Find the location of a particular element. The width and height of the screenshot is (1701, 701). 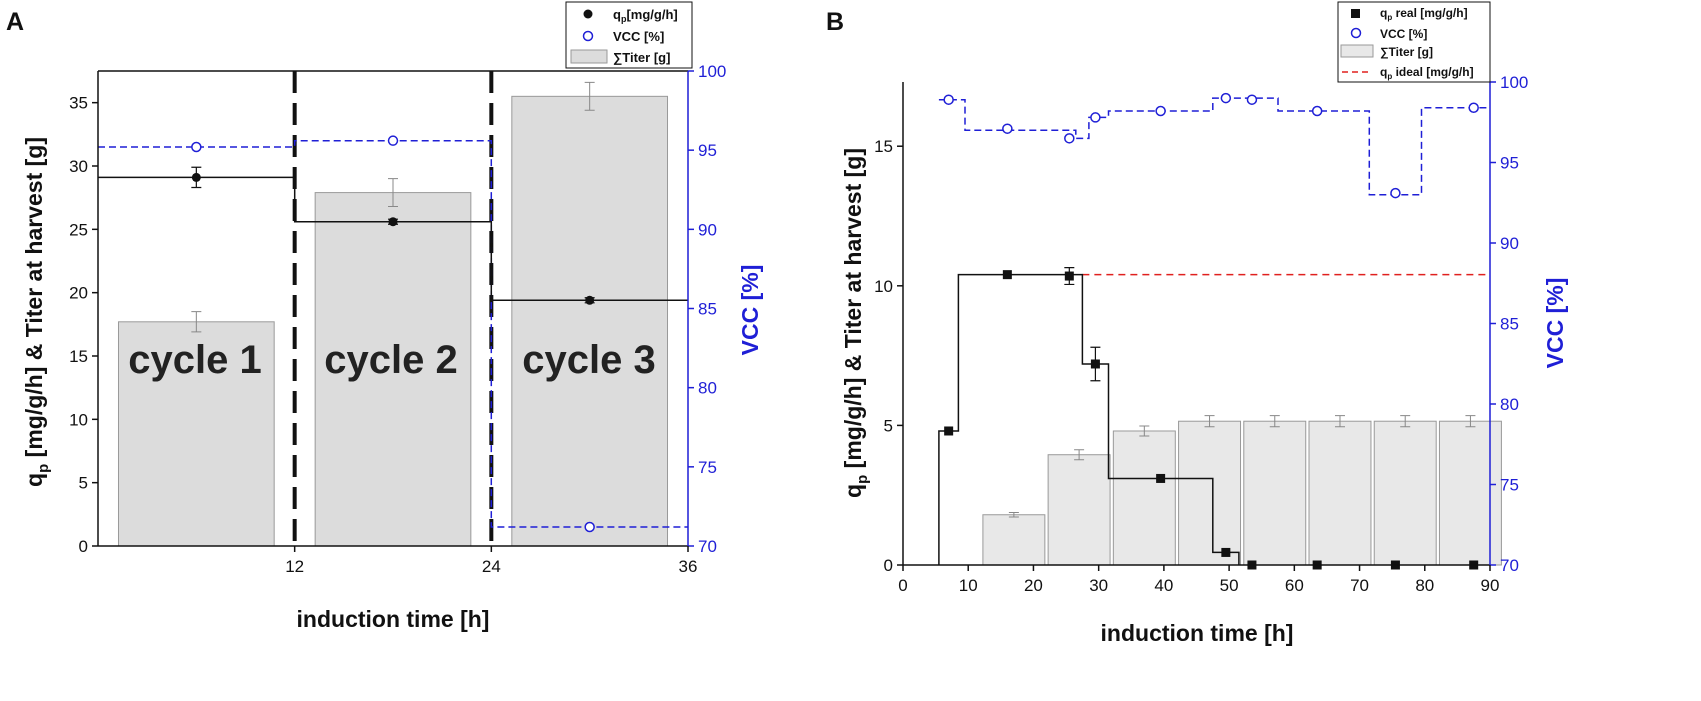

panel-a-legend-titer-swatch is located at coordinates (589, 56).